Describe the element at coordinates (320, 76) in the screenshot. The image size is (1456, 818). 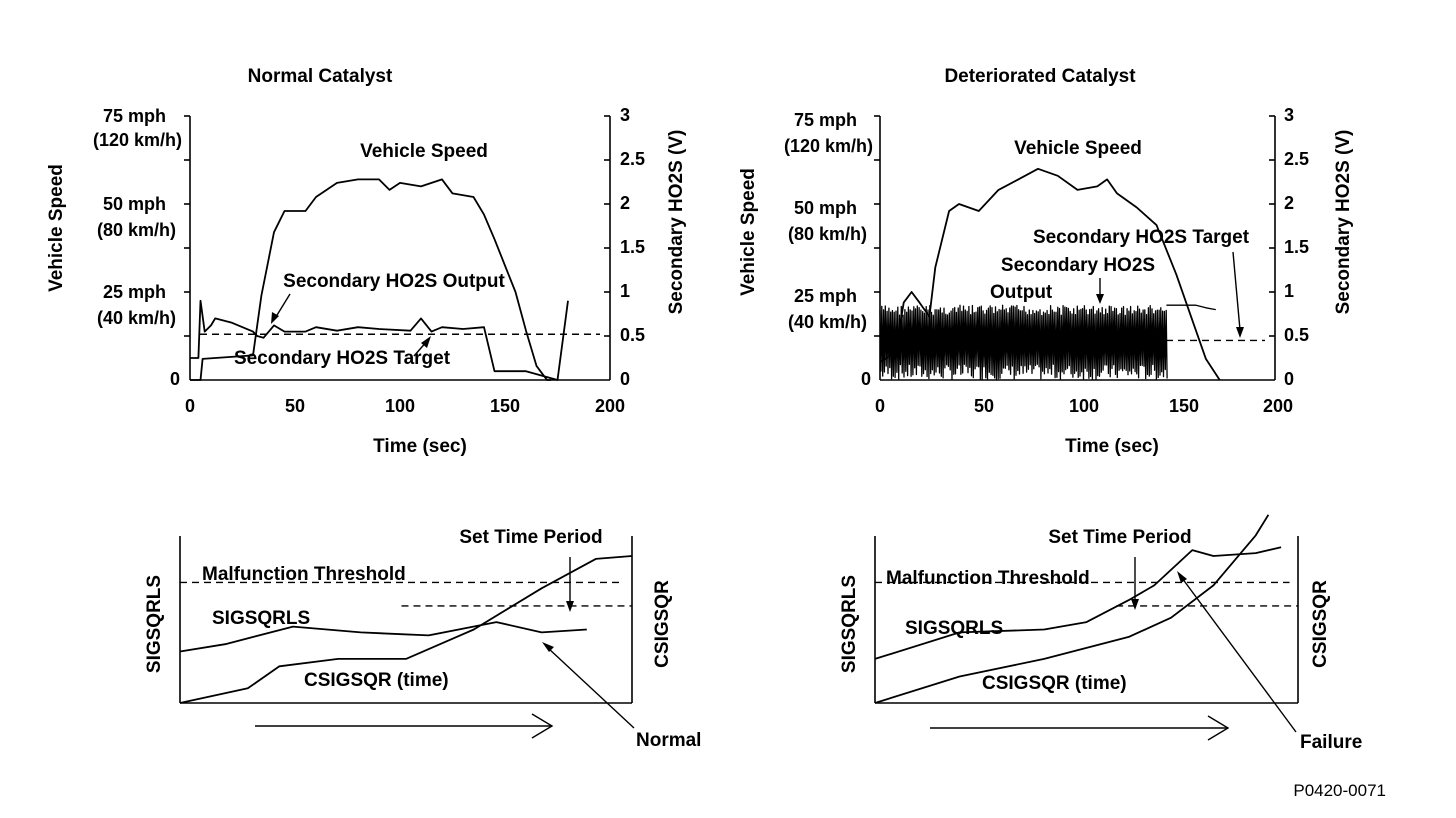
I see `chart-title: Normal Catalyst` at that location.